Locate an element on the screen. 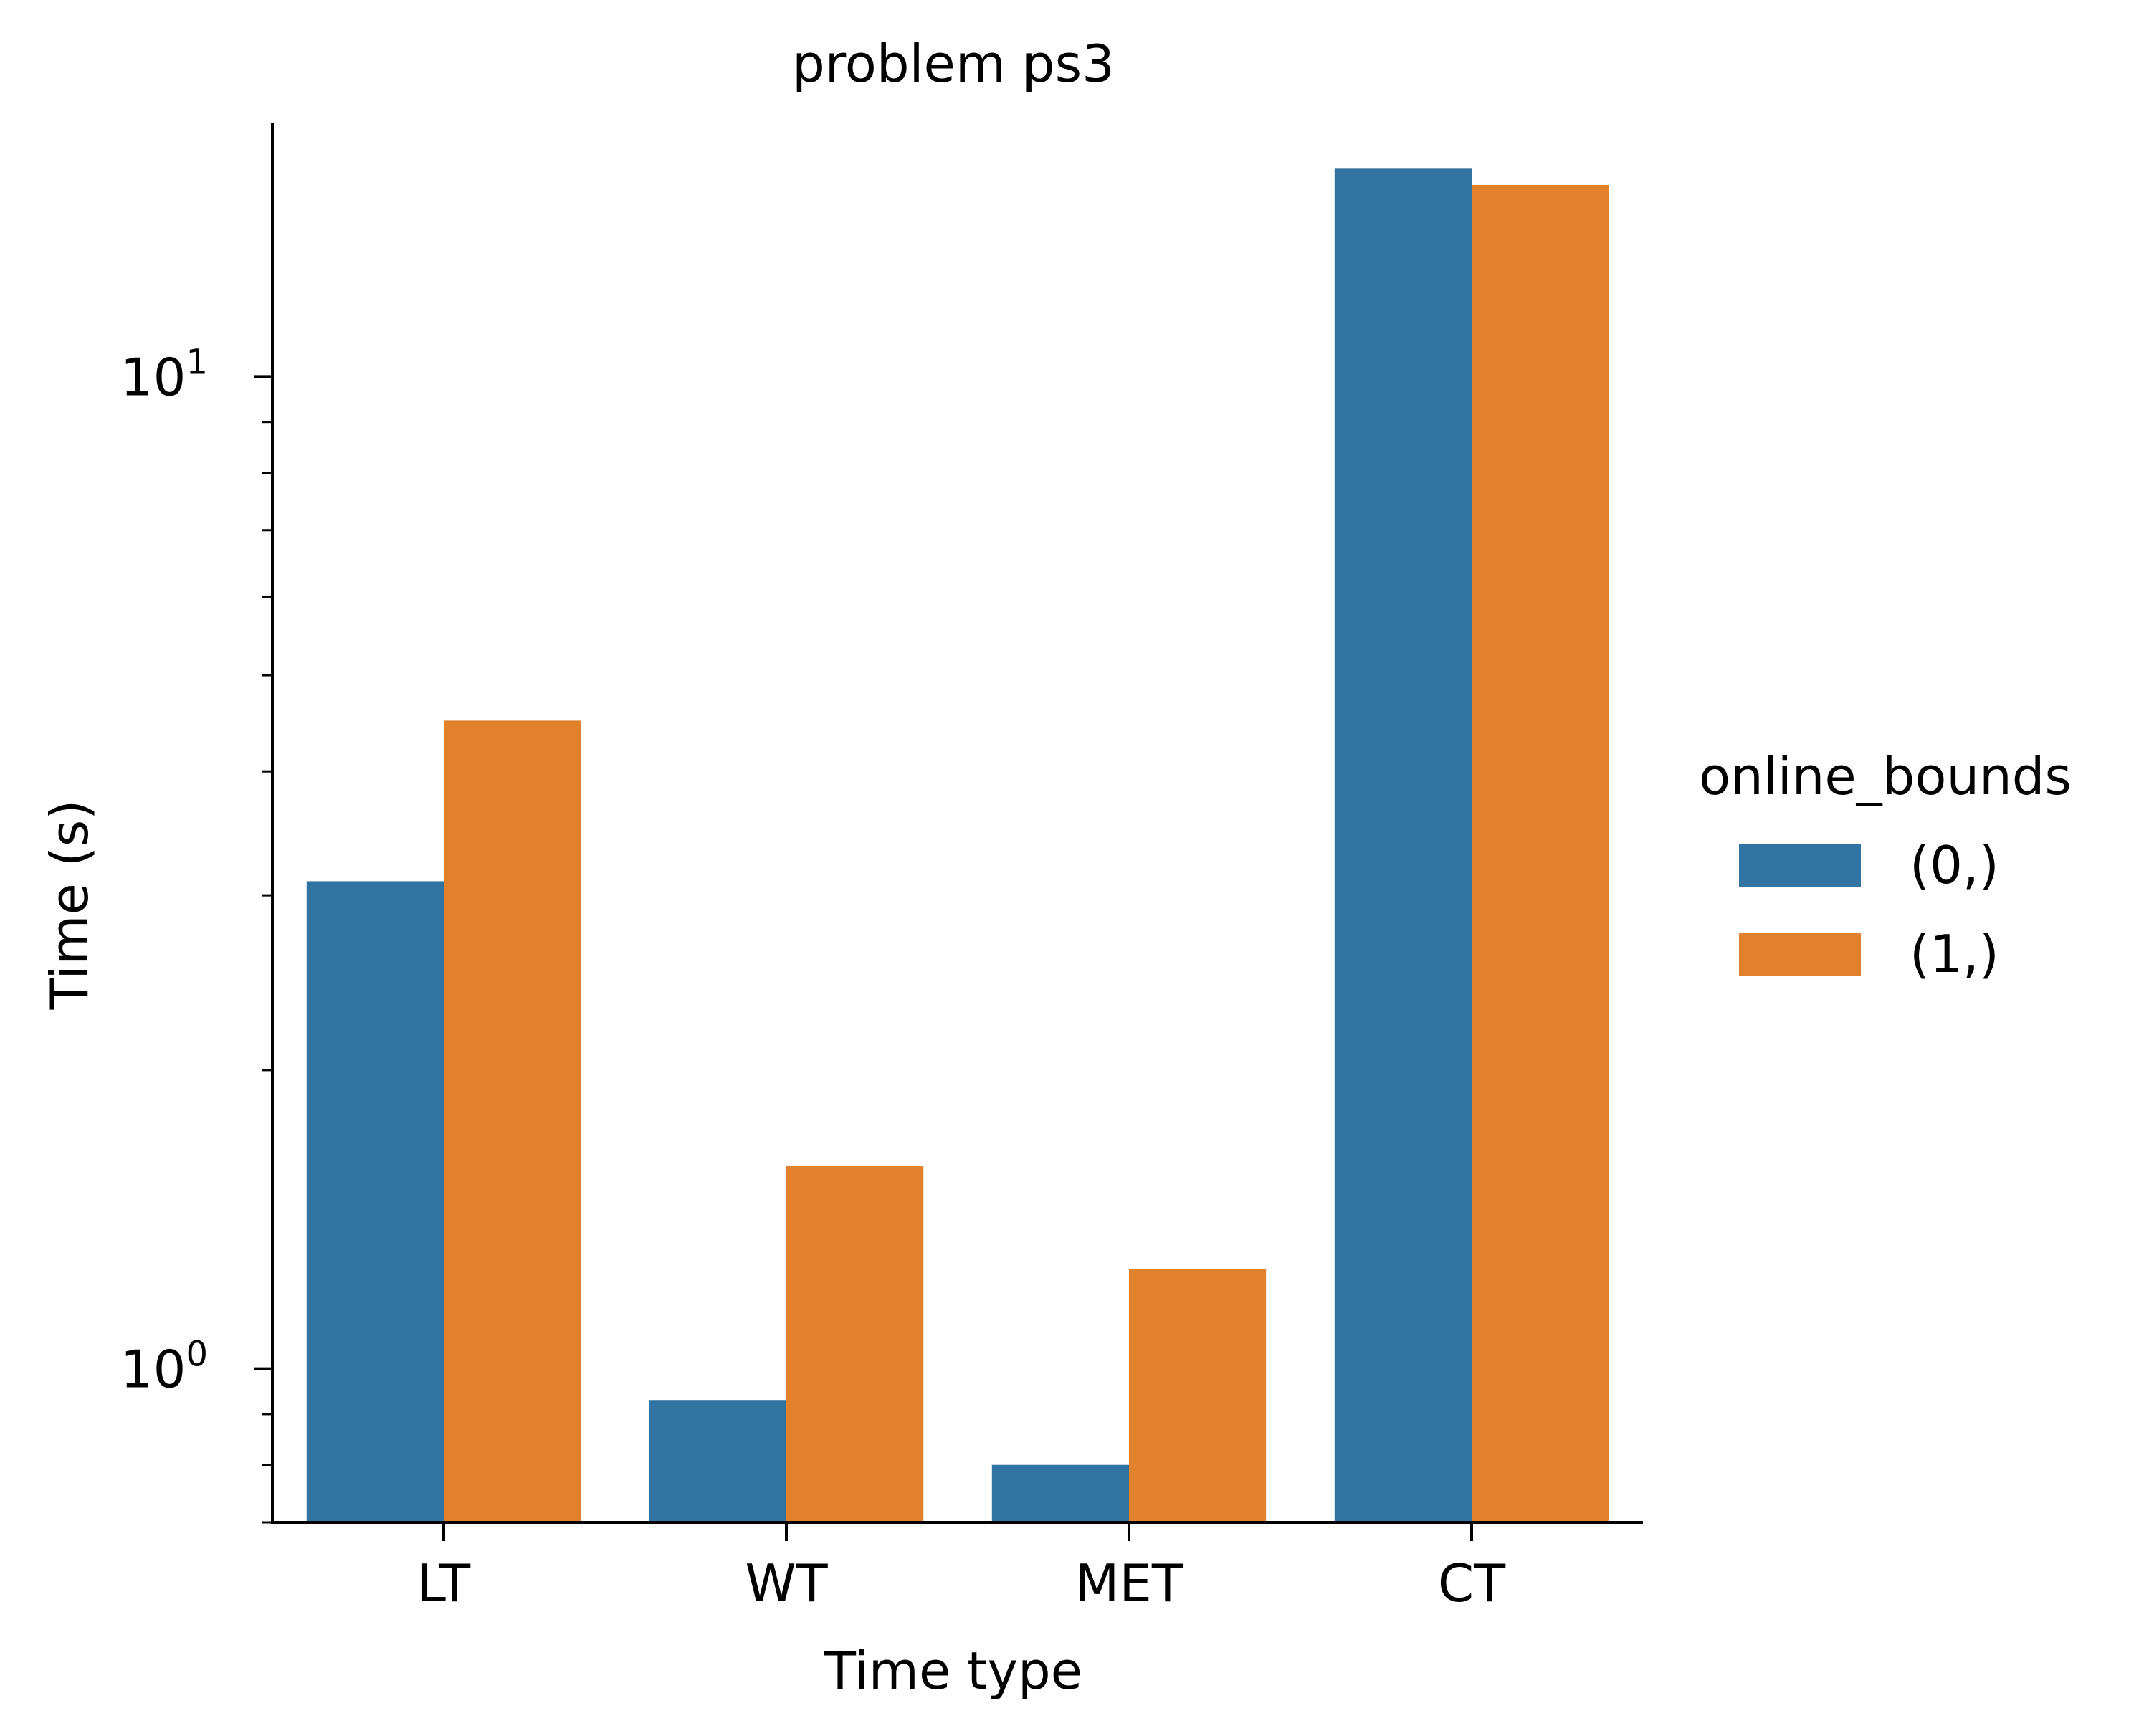  x-tick-label-ct: CT is located at coordinates (1472, 1583).